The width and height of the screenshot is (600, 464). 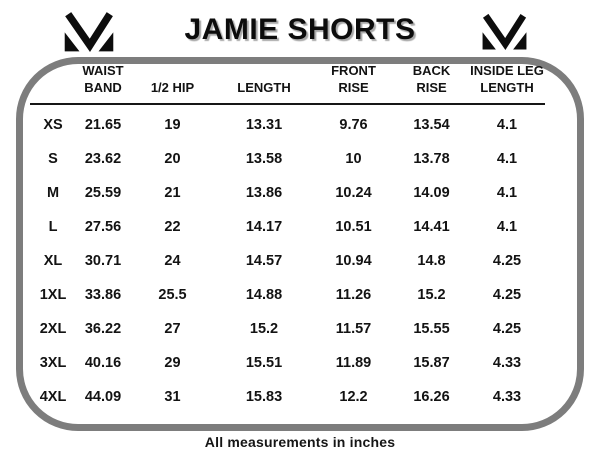 What do you see at coordinates (507, 84) in the screenshot?
I see `header-cell-inside-leg-length: INSIDE LEG LENGTH` at bounding box center [507, 84].